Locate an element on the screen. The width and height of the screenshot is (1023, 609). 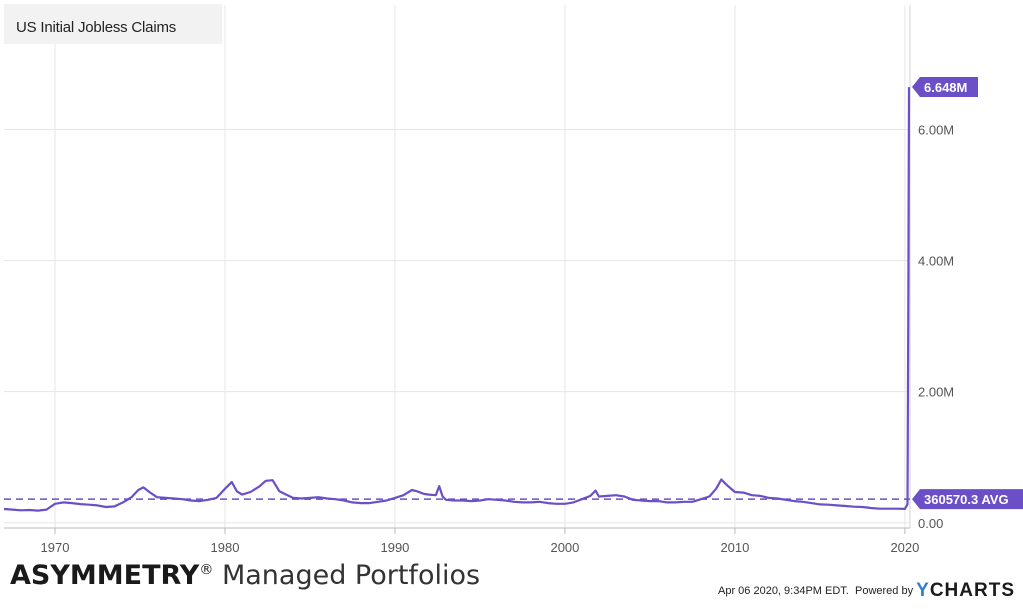
value-labels: 6.648M 360570.3 AVG is located at coordinates (967, 293).